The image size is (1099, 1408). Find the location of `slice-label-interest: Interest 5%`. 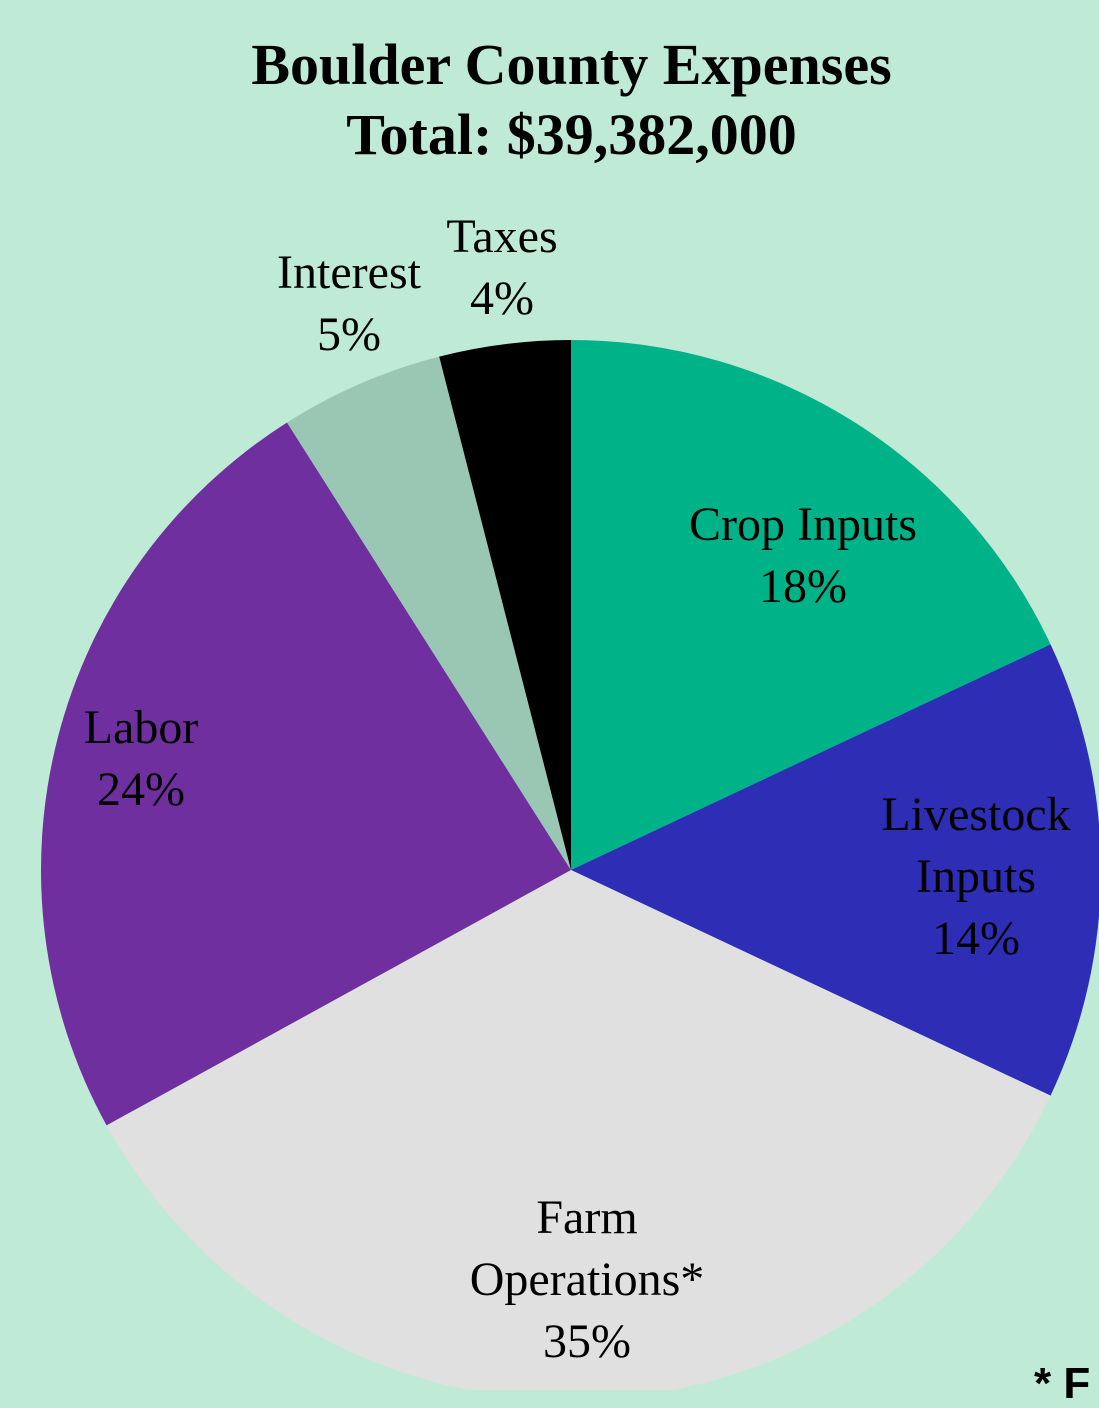

slice-label-interest: Interest 5% is located at coordinates (349, 303).